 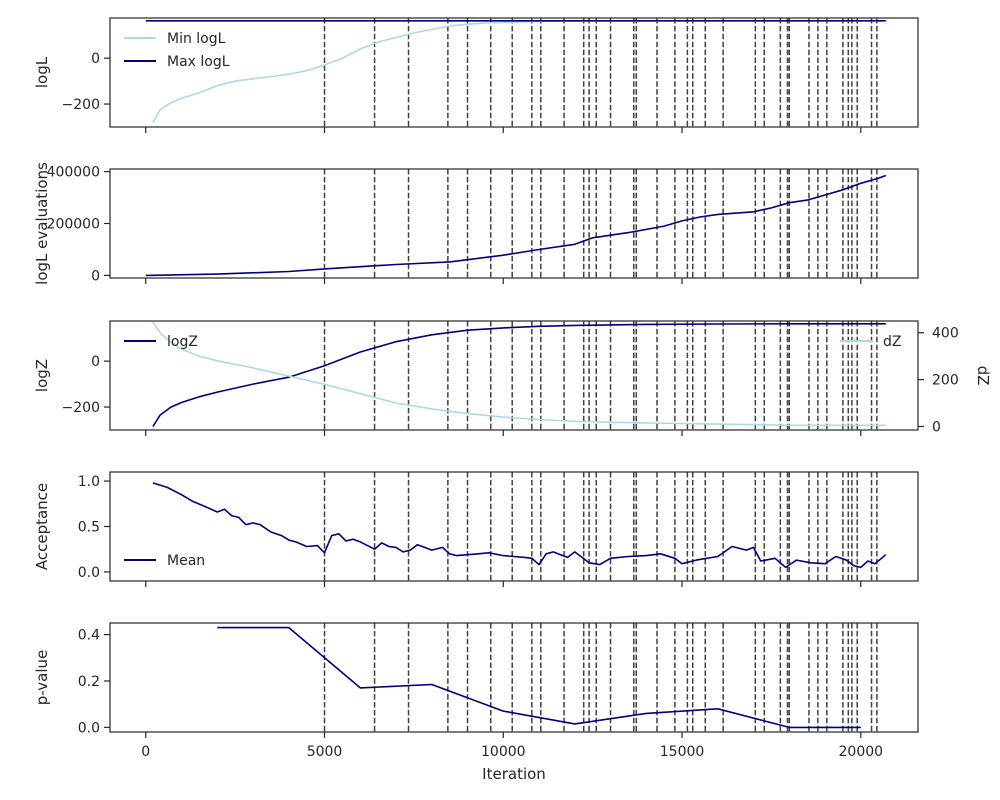 What do you see at coordinates (42, 223) in the screenshot?
I see `y-axis-label: logL evaluations` at bounding box center [42, 223].